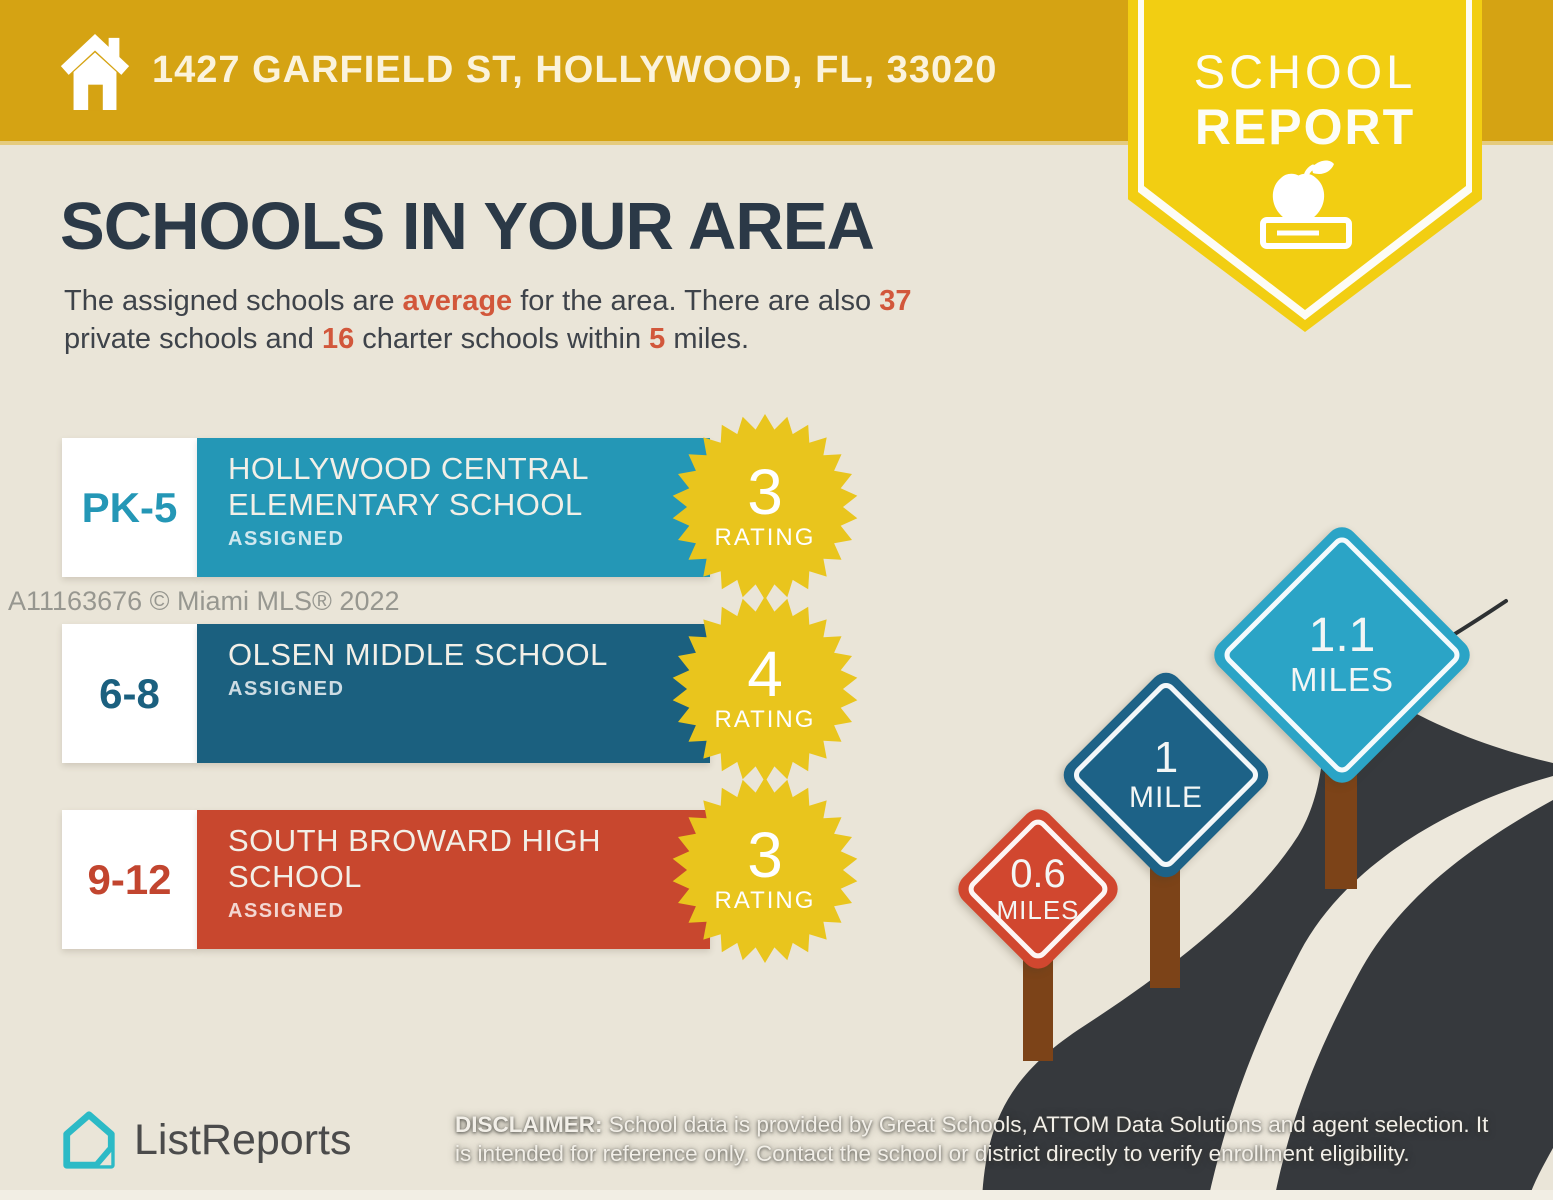  Describe the element at coordinates (1342, 635) in the screenshot. I see `distance-value: 1.1` at that location.